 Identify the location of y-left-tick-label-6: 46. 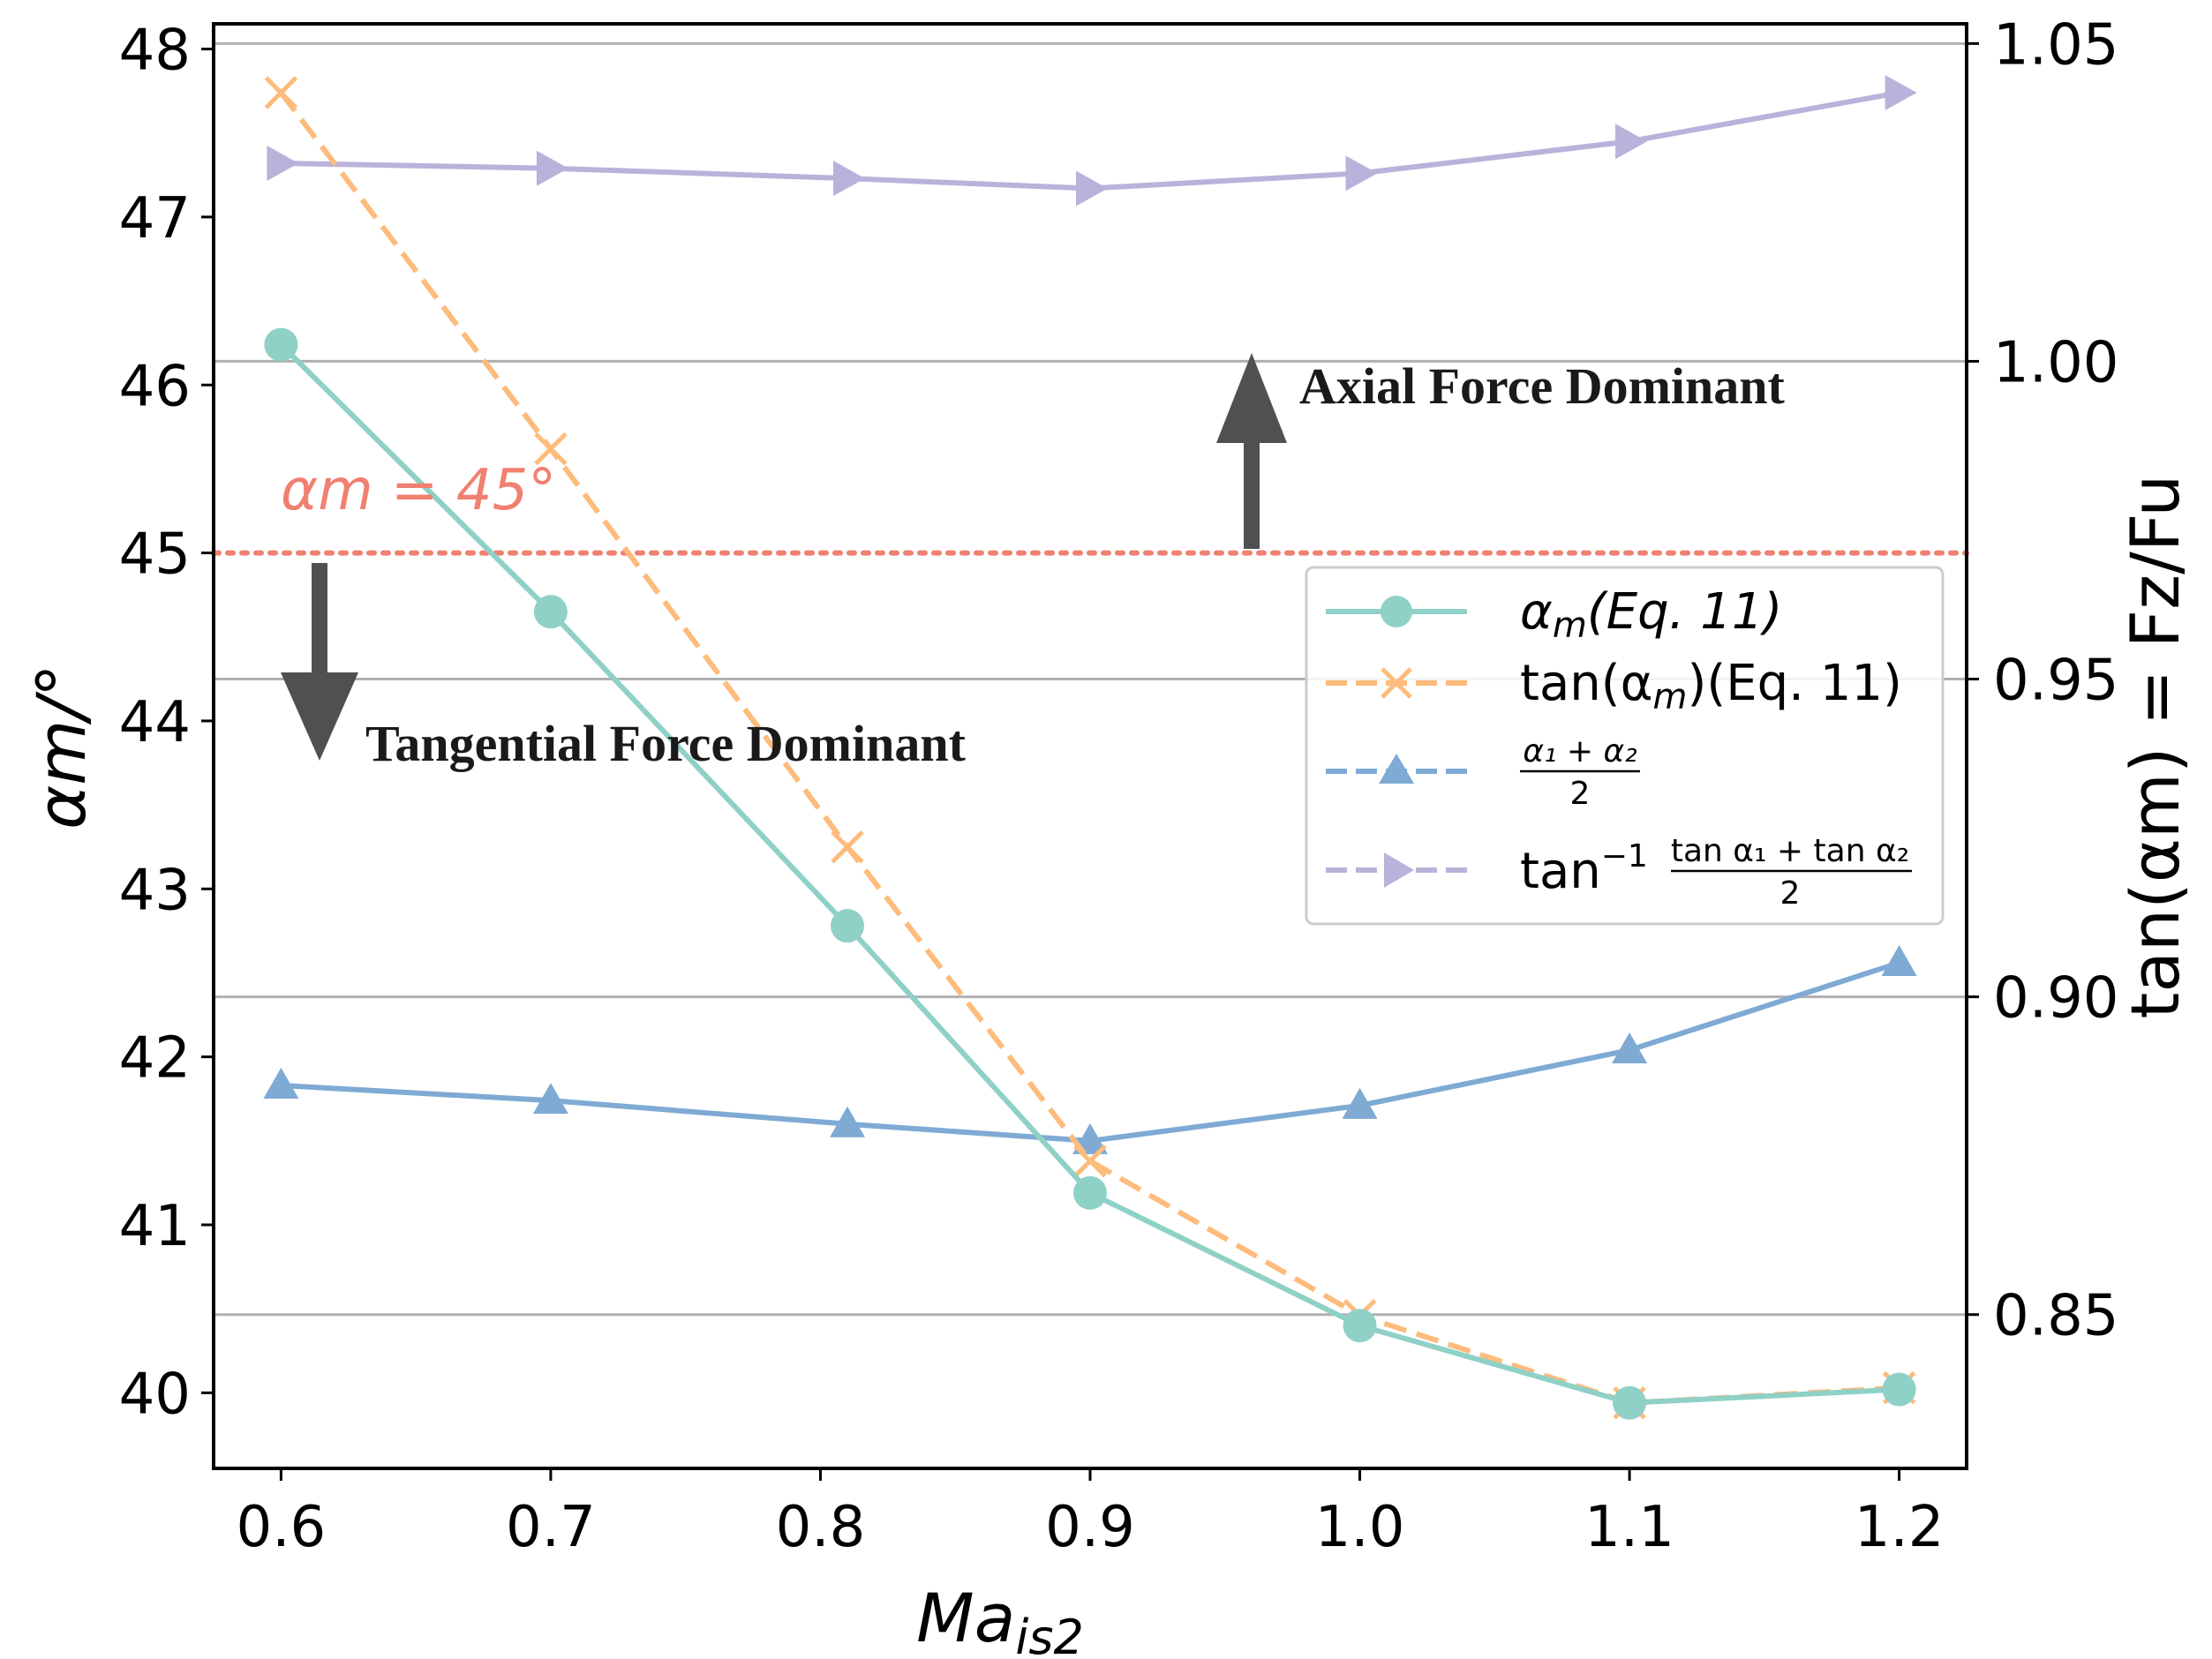
(155, 386).